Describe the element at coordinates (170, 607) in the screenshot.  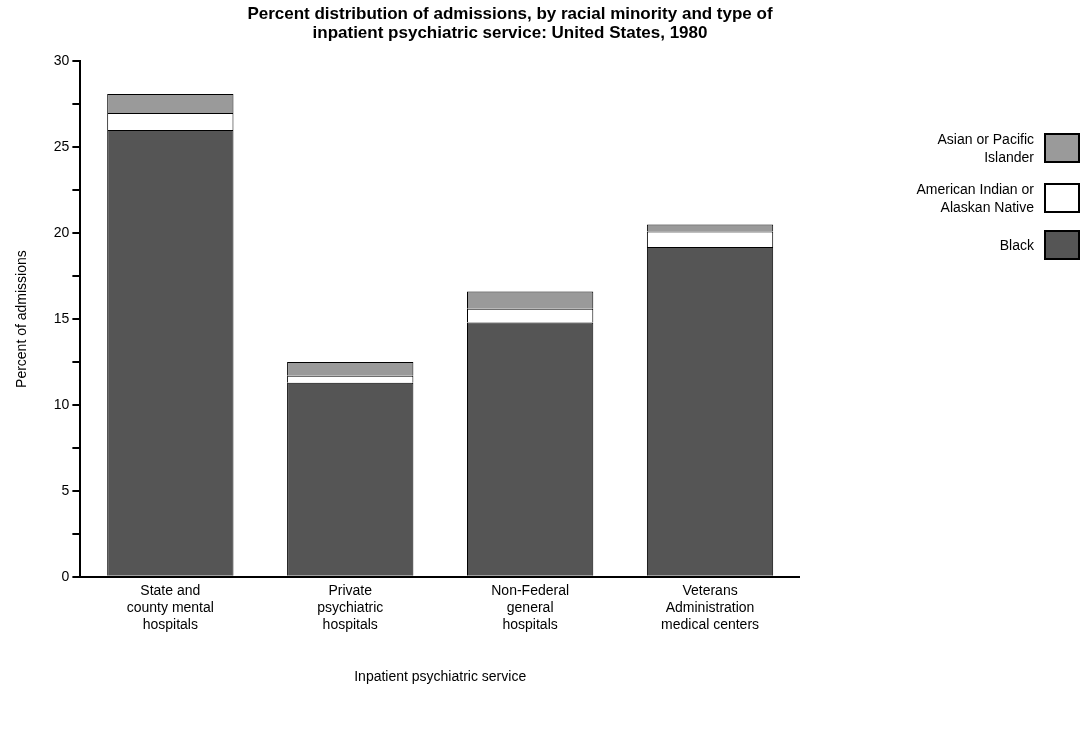
I see `x-tick-label: State and county mental hospitals` at that location.